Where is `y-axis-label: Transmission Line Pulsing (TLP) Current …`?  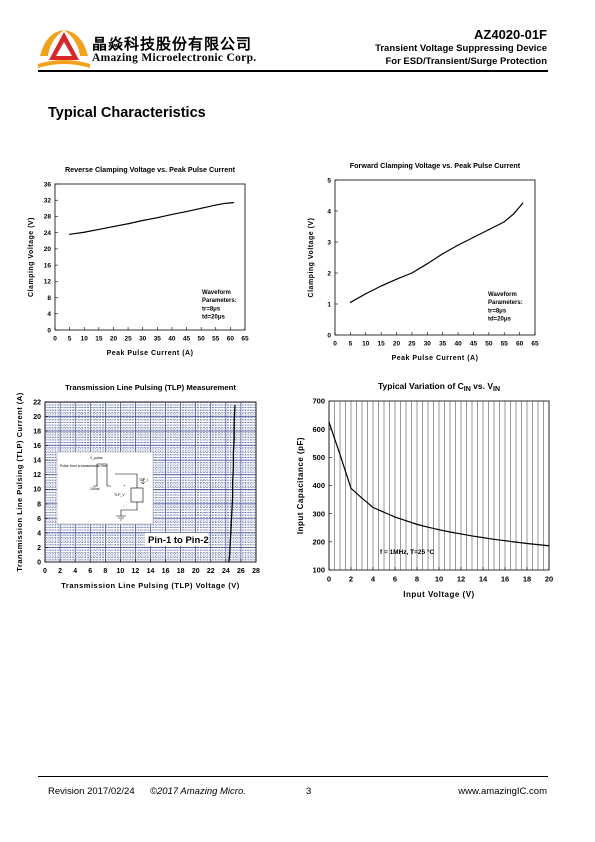
y-axis-label: Transmission Line Pulsing (TLP) Current … is located at coordinates (19, 481).